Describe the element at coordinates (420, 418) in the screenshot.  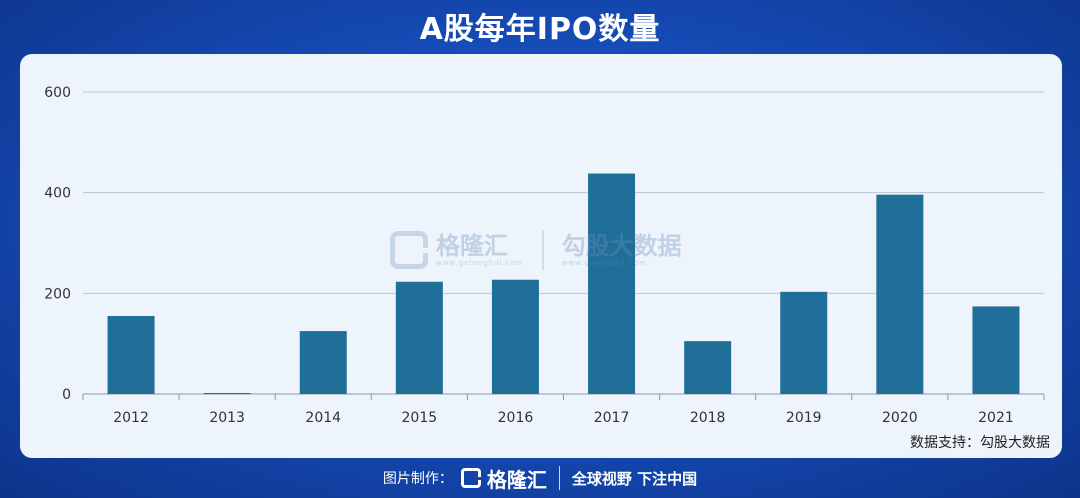
I see `x-tick-label: 2015` at that location.